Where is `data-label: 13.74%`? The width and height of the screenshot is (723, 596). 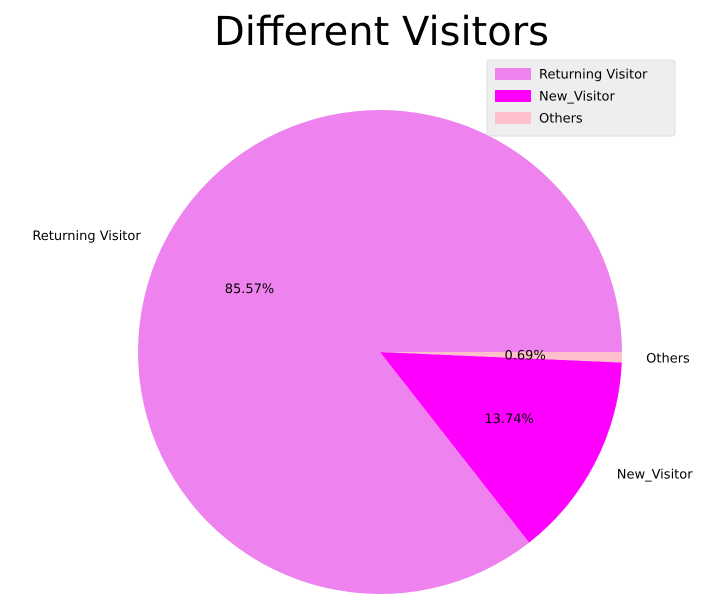
data-label: 13.74% is located at coordinates (509, 419).